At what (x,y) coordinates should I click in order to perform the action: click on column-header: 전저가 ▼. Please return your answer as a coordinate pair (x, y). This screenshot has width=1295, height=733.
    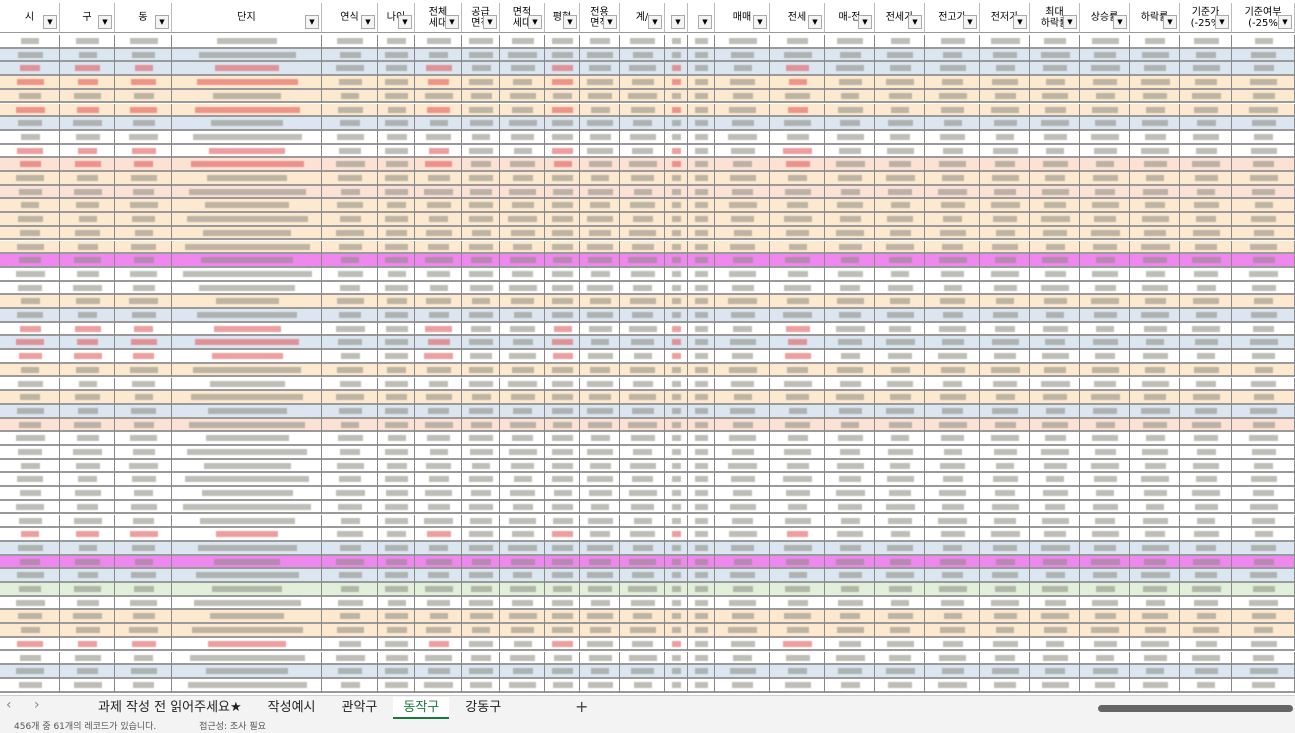
    Looking at the image, I should click on (1005, 18).